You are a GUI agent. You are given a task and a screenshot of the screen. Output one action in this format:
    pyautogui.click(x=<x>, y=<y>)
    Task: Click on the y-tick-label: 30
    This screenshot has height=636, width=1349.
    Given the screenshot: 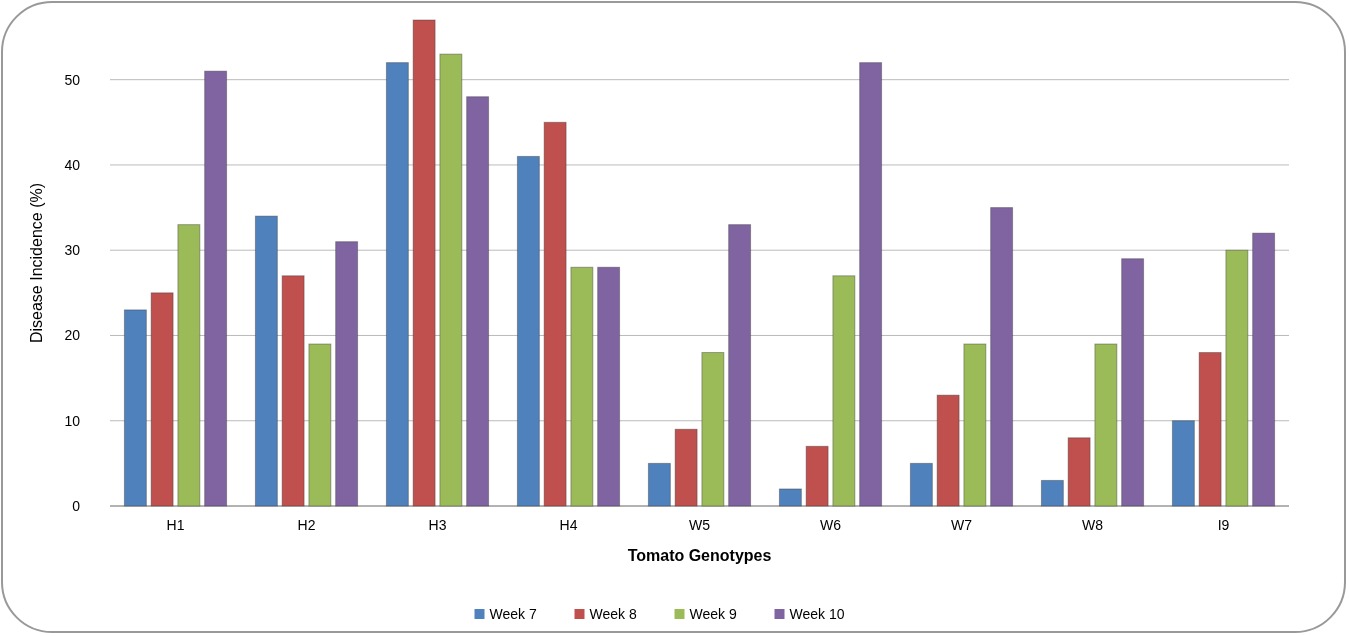 What is the action you would take?
    pyautogui.click(x=72, y=250)
    